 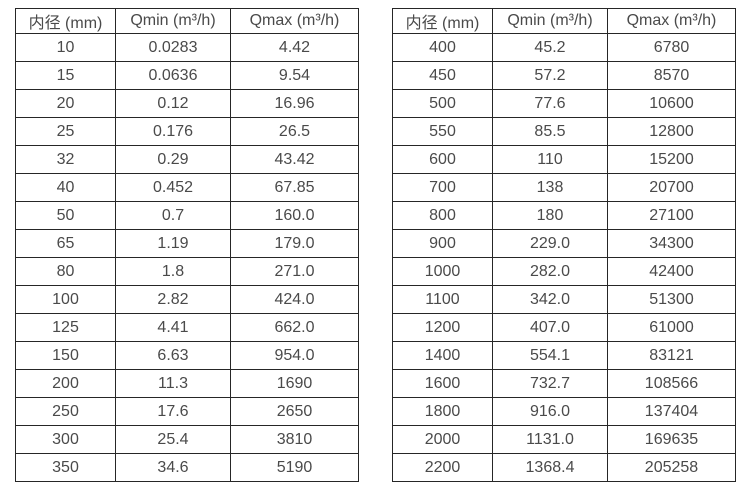 What do you see at coordinates (173, 271) in the screenshot?
I see `qmin-cell: 1.8` at bounding box center [173, 271].